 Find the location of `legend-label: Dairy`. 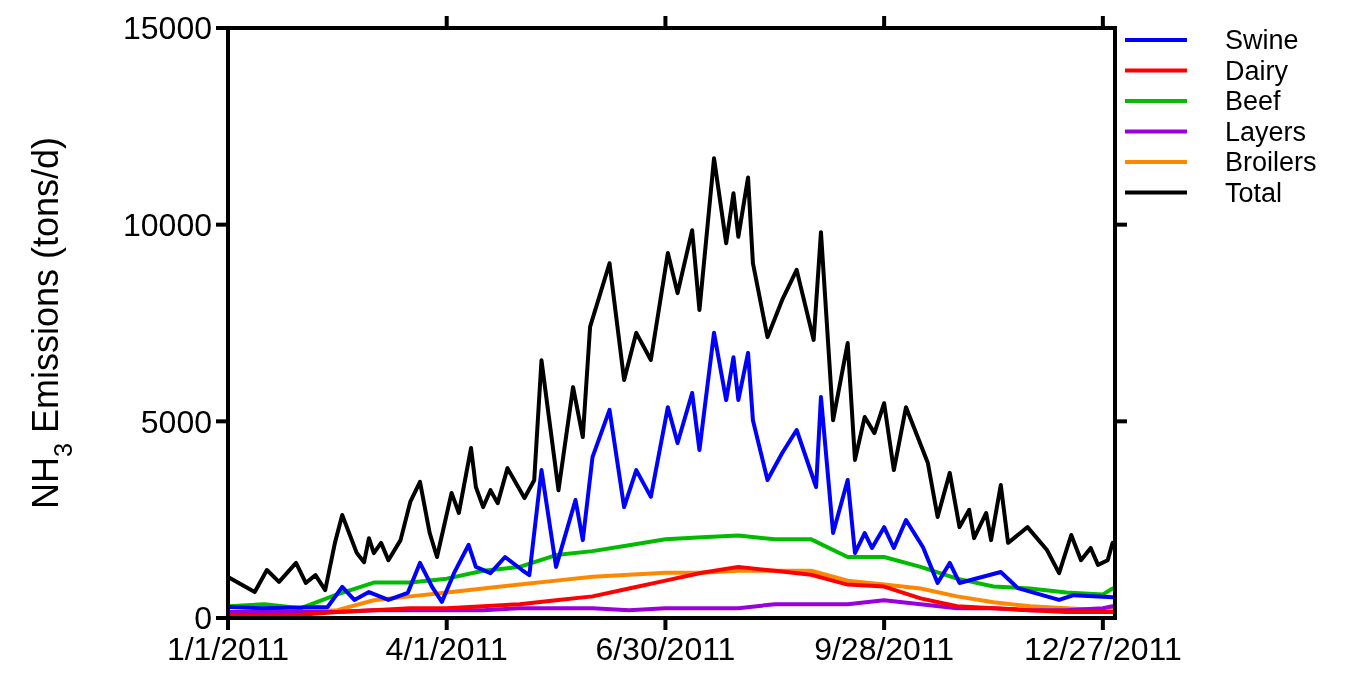

legend-label: Dairy is located at coordinates (1257, 70).